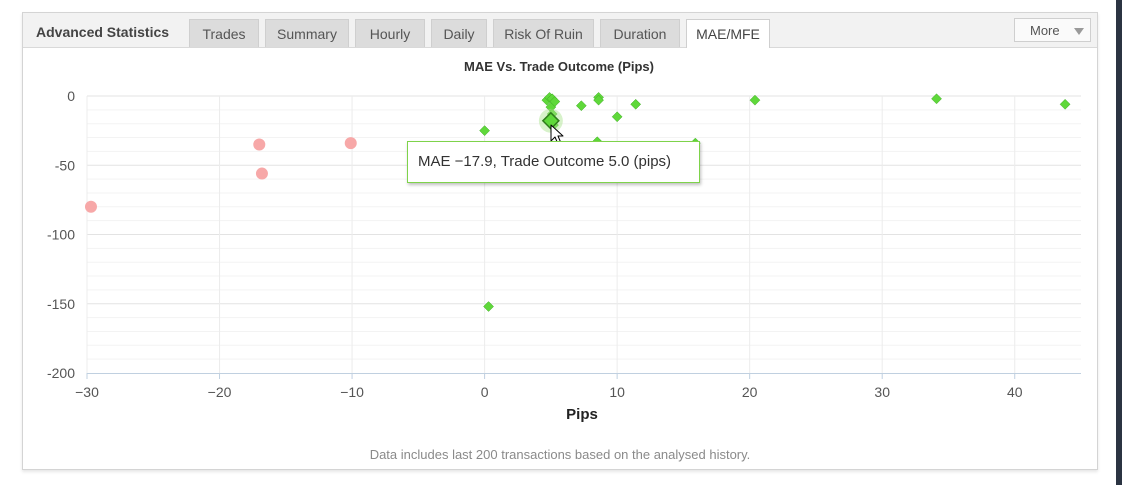 Image resolution: width=1122 pixels, height=485 pixels. Describe the element at coordinates (307, 33) in the screenshot. I see `tab-summary: Summary` at that location.